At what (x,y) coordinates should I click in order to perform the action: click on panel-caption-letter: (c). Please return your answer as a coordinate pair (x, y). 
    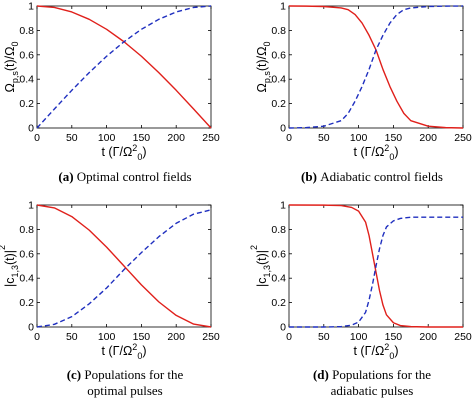
    Looking at the image, I should click on (76, 374).